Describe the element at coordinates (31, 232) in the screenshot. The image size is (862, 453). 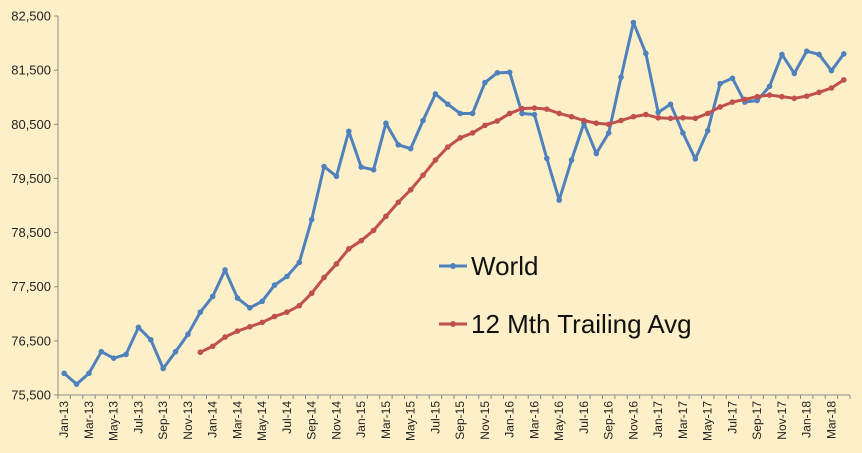
I see `y-tick-label: 78,500` at that location.